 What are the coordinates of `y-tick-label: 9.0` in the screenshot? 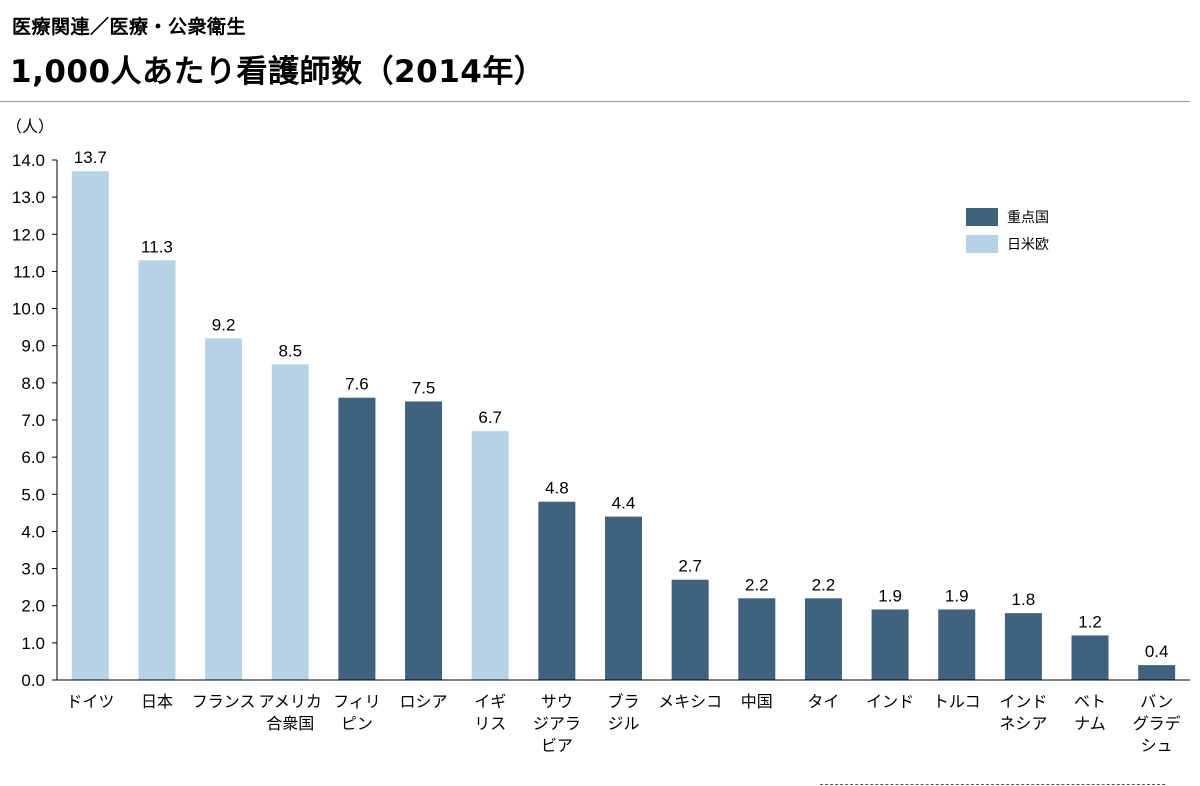 It's located at (33, 346).